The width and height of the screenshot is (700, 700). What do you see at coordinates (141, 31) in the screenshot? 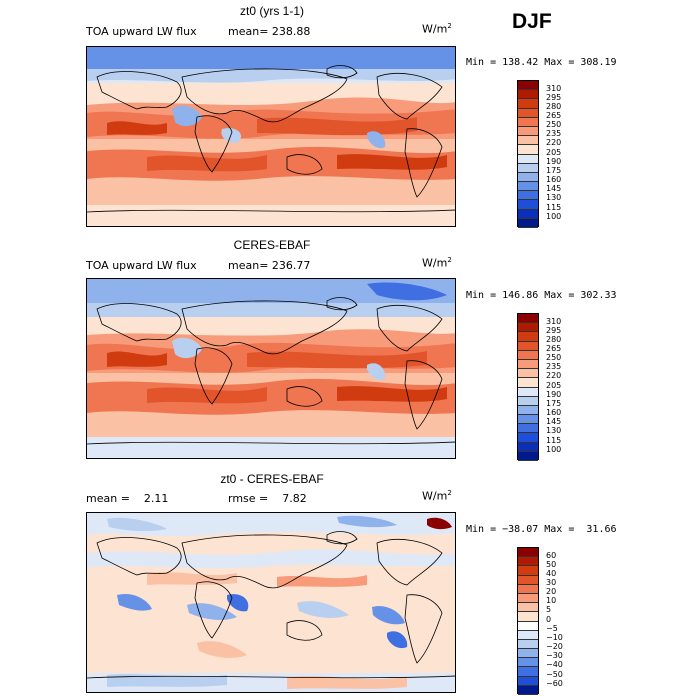
I see `panel-1-variable-label: TOA upward LW flux` at bounding box center [141, 31].